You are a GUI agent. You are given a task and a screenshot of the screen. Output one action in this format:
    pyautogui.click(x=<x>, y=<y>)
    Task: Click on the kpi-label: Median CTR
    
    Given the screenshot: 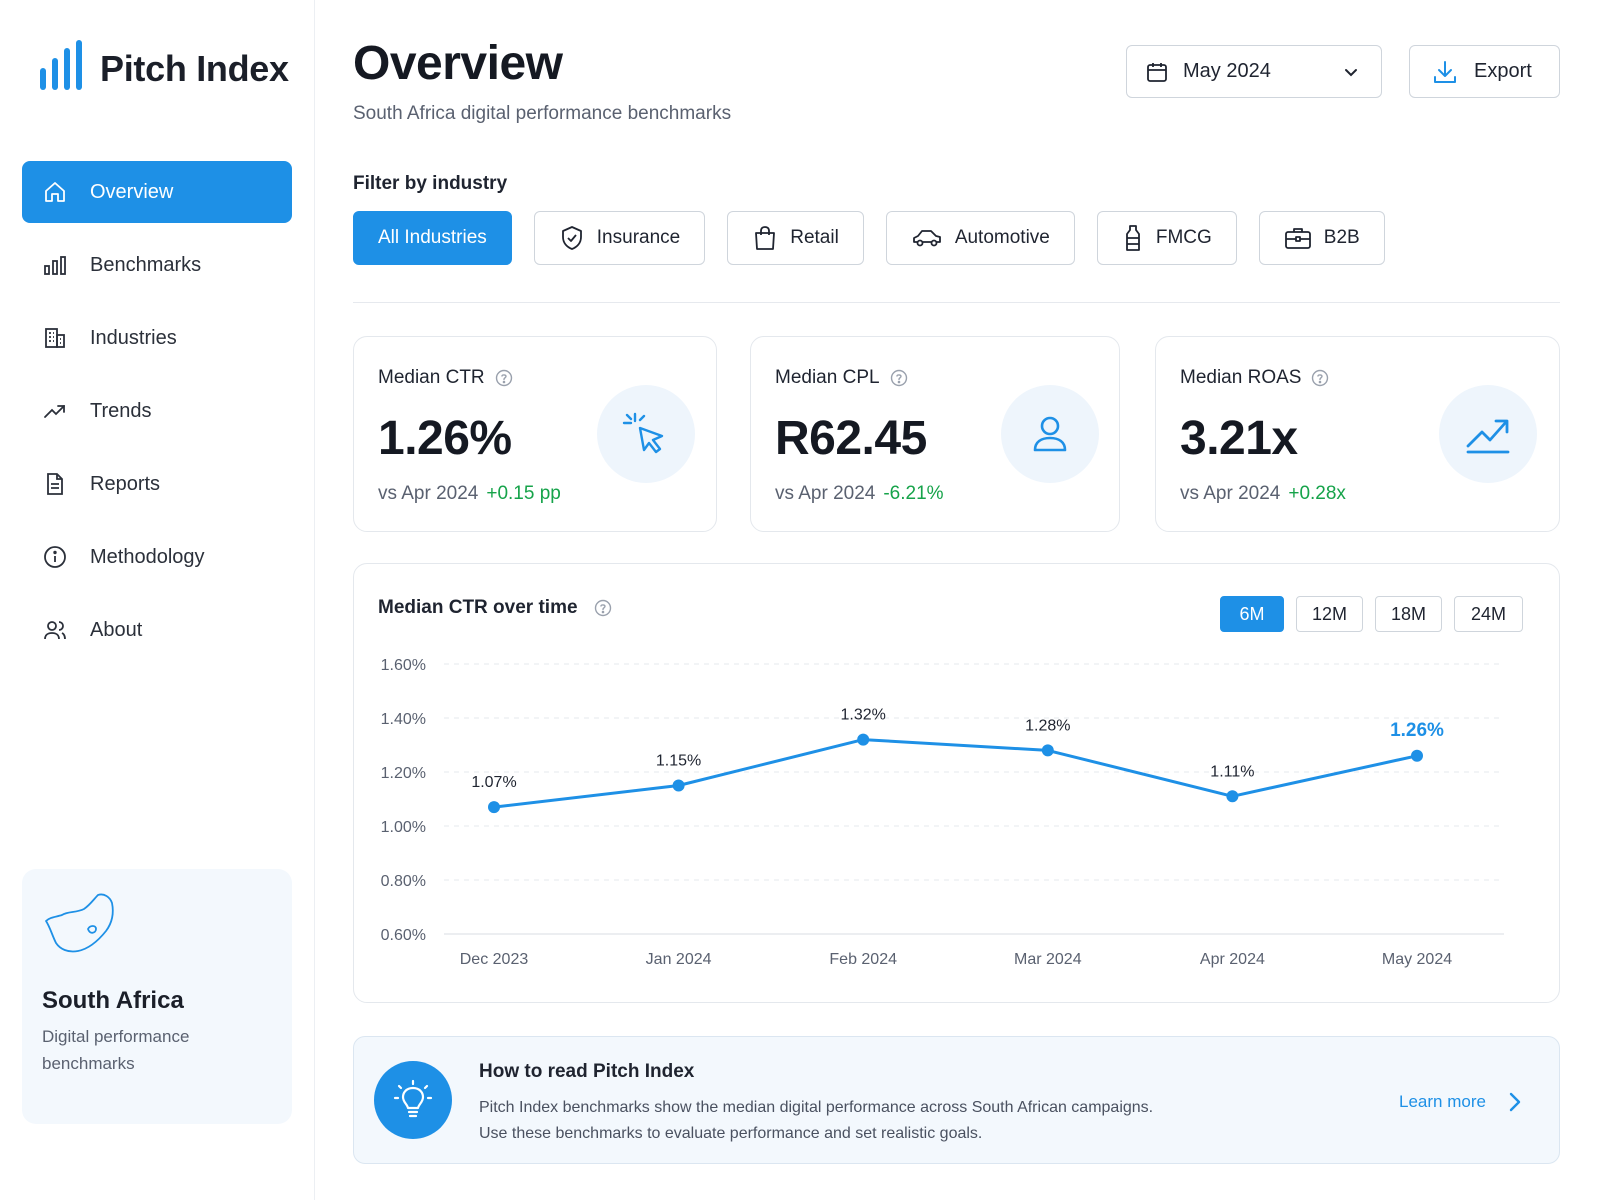 What is the action you would take?
    pyautogui.click(x=445, y=378)
    